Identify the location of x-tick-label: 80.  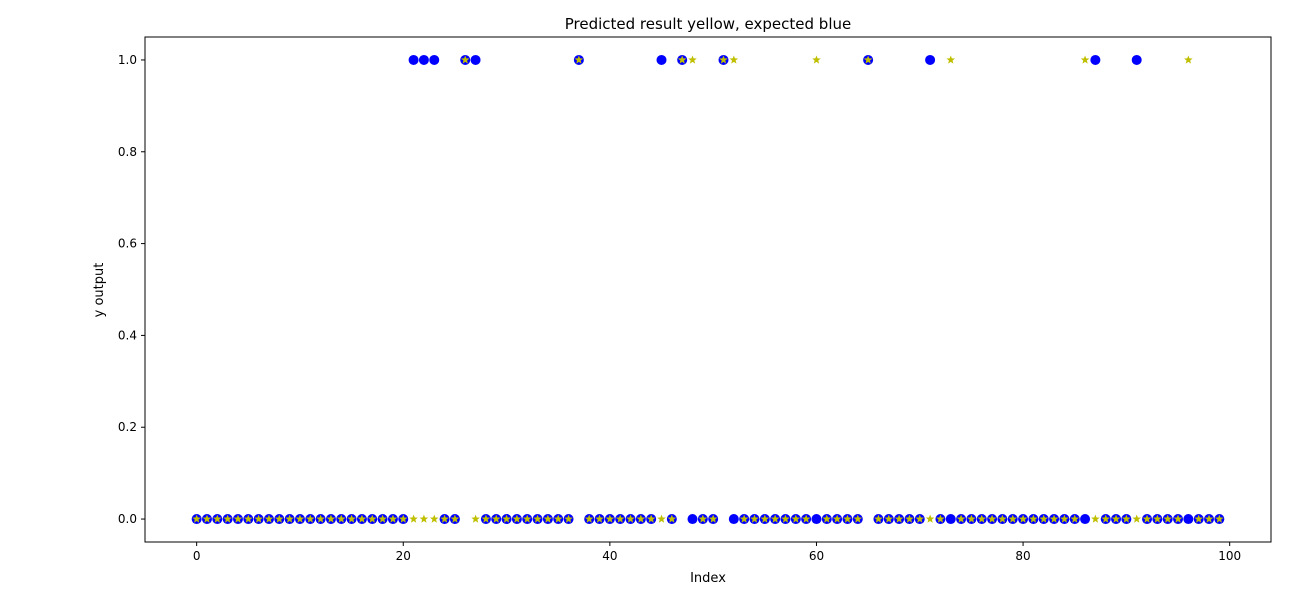
(1022, 556).